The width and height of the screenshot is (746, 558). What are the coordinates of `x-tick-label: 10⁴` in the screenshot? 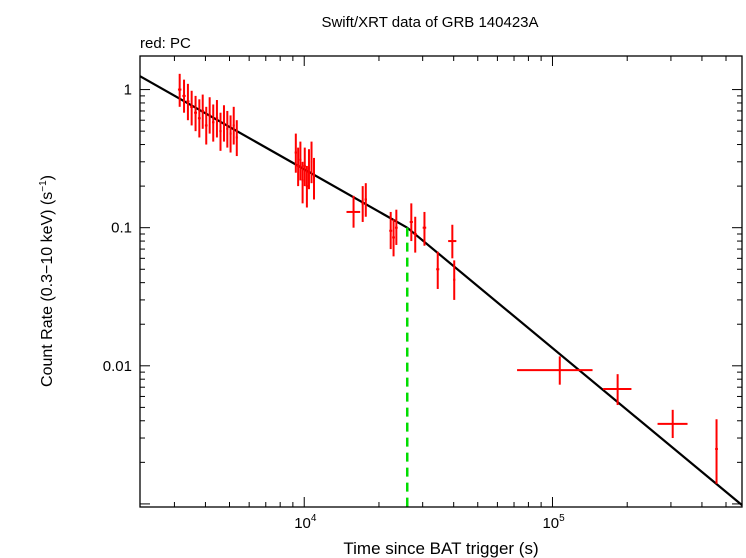 It's located at (305, 522).